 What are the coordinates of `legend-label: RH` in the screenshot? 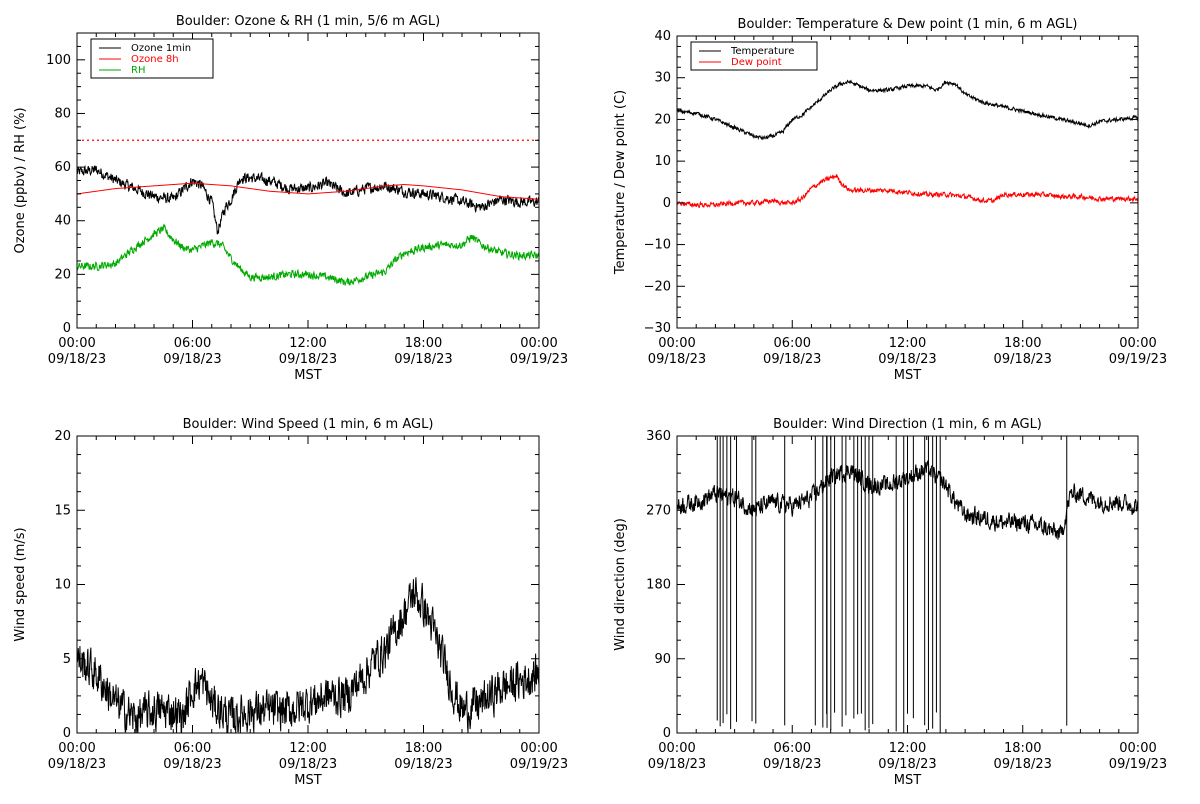 It's located at (138, 70).